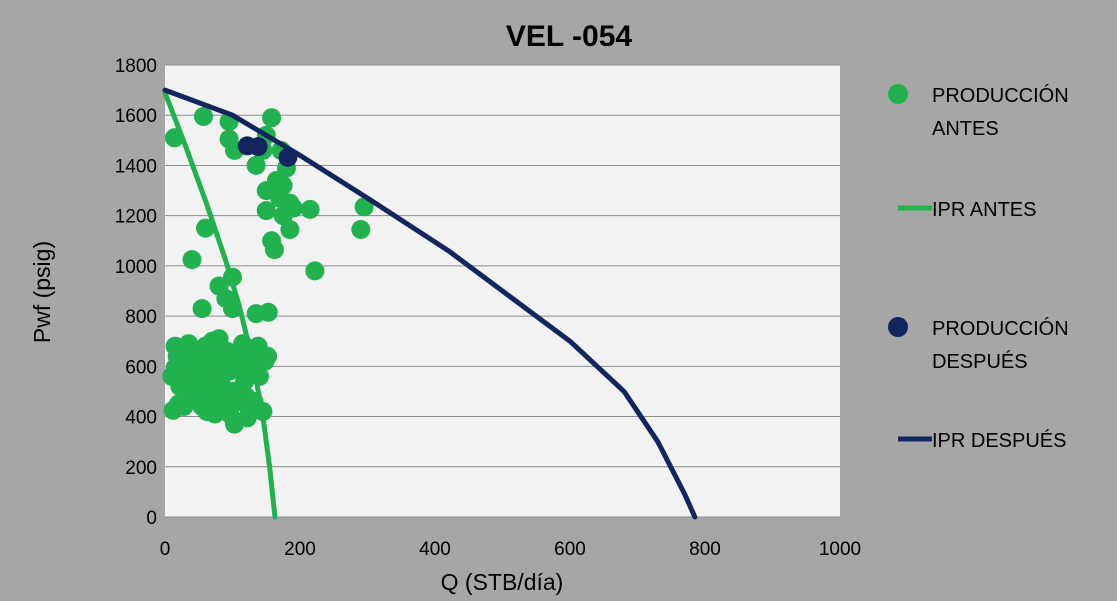 This screenshot has width=1117, height=601. What do you see at coordinates (42, 292) in the screenshot?
I see `y-axis-title: Pwf (psig)` at bounding box center [42, 292].